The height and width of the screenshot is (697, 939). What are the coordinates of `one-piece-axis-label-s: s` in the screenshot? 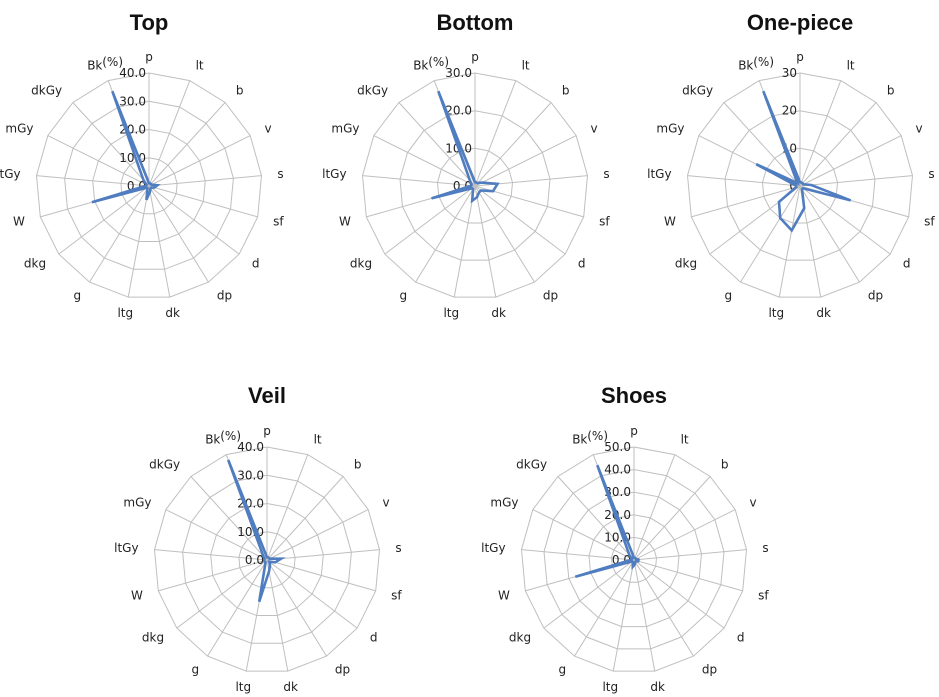 It's located at (931, 174).